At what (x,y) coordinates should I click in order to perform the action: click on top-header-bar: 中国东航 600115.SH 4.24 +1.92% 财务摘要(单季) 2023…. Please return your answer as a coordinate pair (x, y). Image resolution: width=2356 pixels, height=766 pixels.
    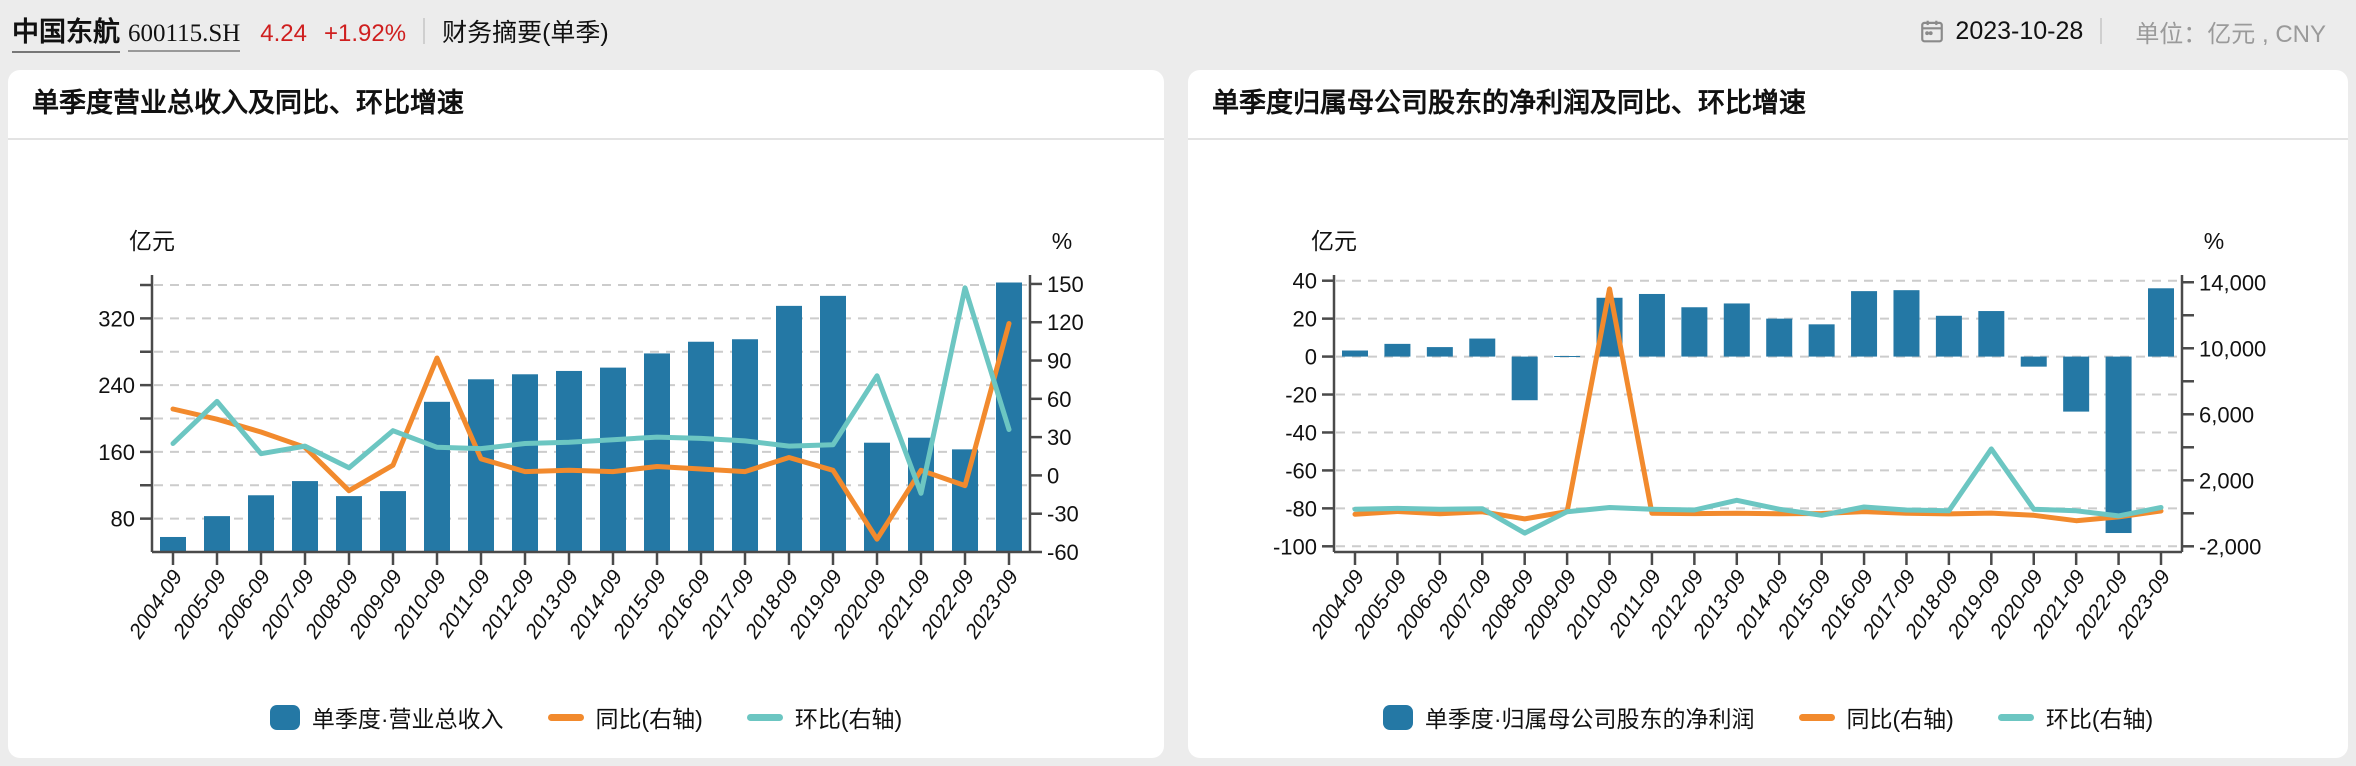
    Looking at the image, I should click on (1178, 31).